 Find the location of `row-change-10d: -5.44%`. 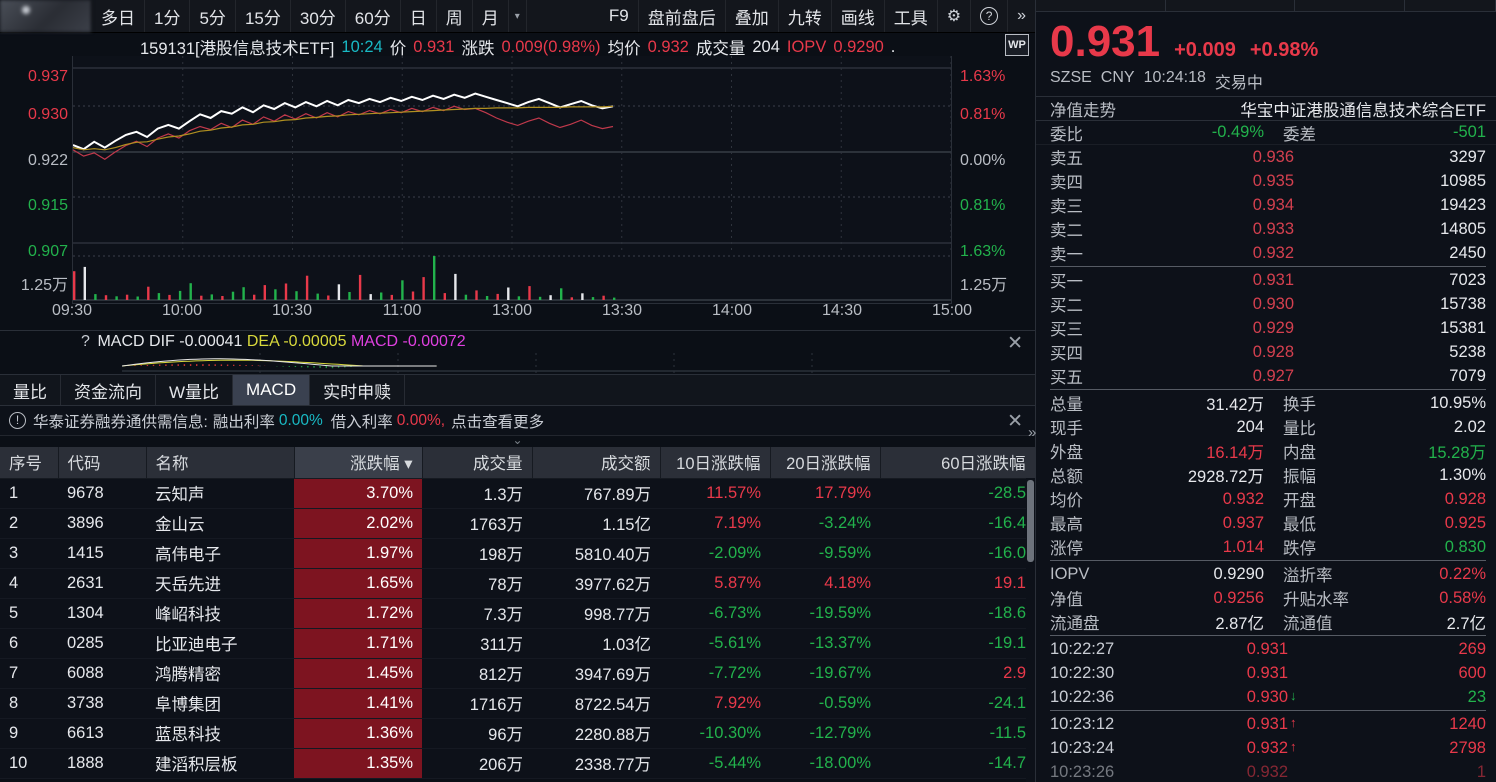

row-change-10d: -5.44% is located at coordinates (715, 763).